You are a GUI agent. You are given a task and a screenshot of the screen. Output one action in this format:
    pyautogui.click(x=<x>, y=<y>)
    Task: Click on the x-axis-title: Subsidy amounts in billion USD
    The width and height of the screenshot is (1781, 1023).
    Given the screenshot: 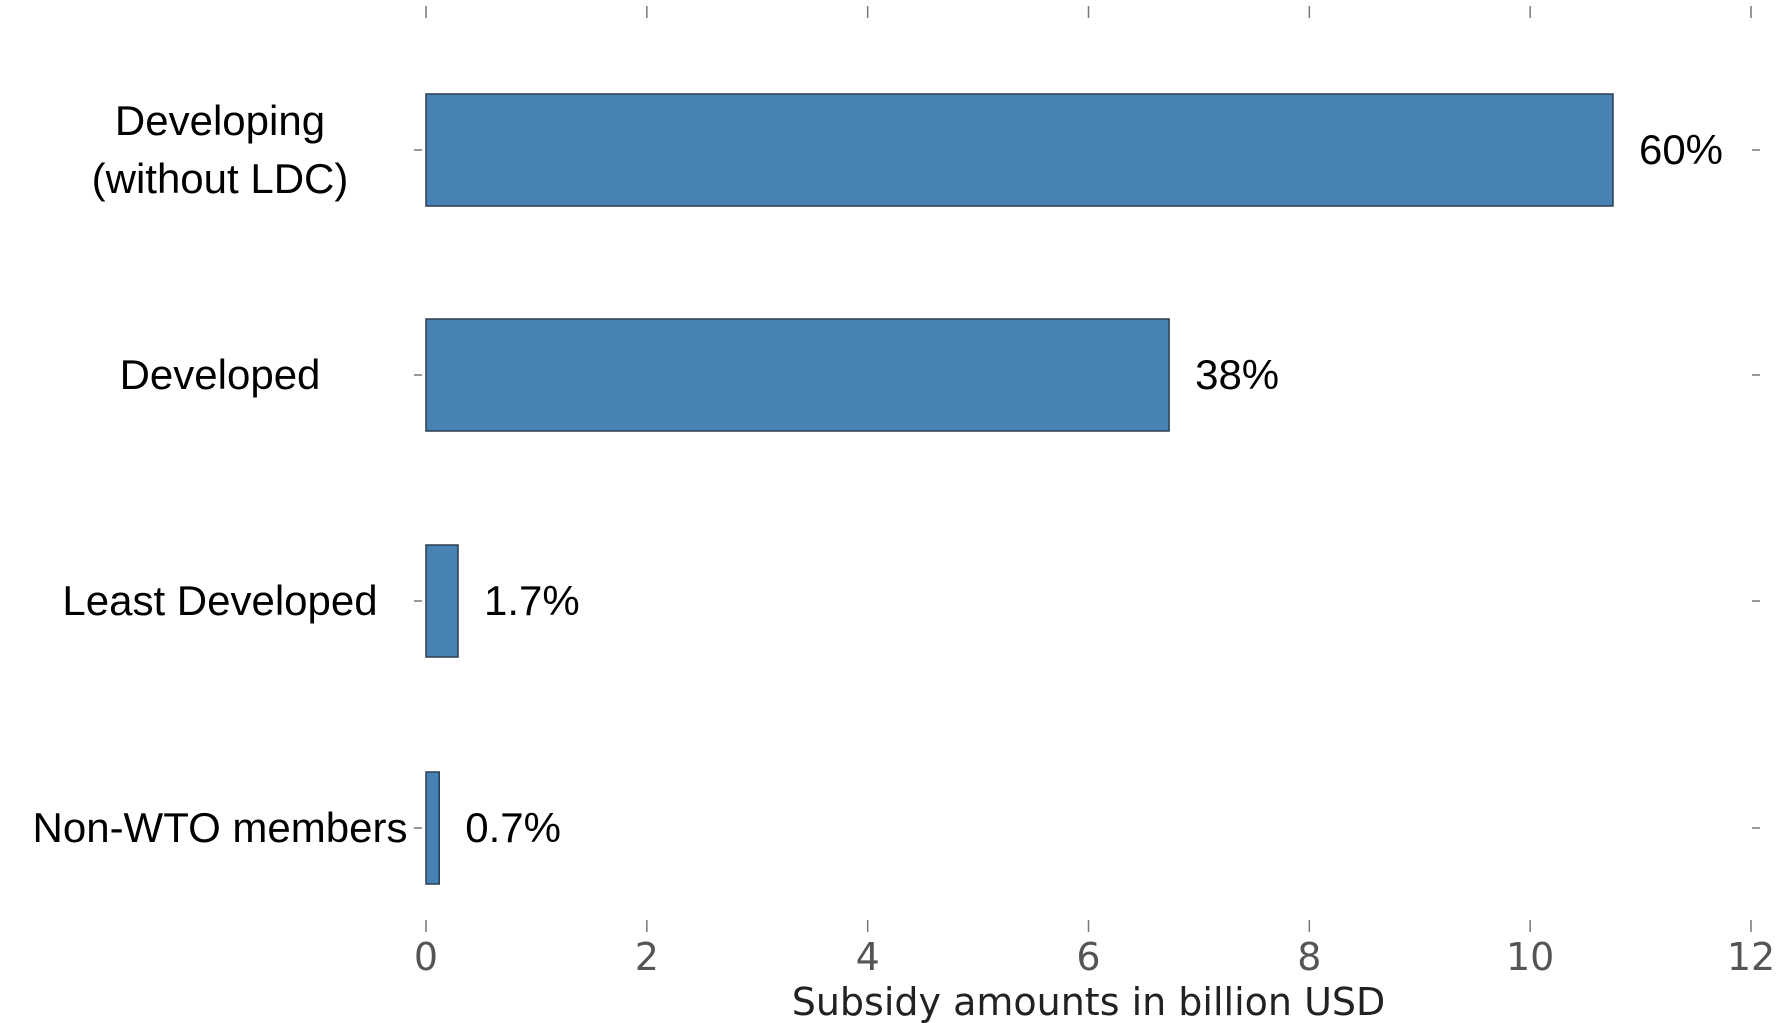 What is the action you would take?
    pyautogui.click(x=1089, y=1001)
    